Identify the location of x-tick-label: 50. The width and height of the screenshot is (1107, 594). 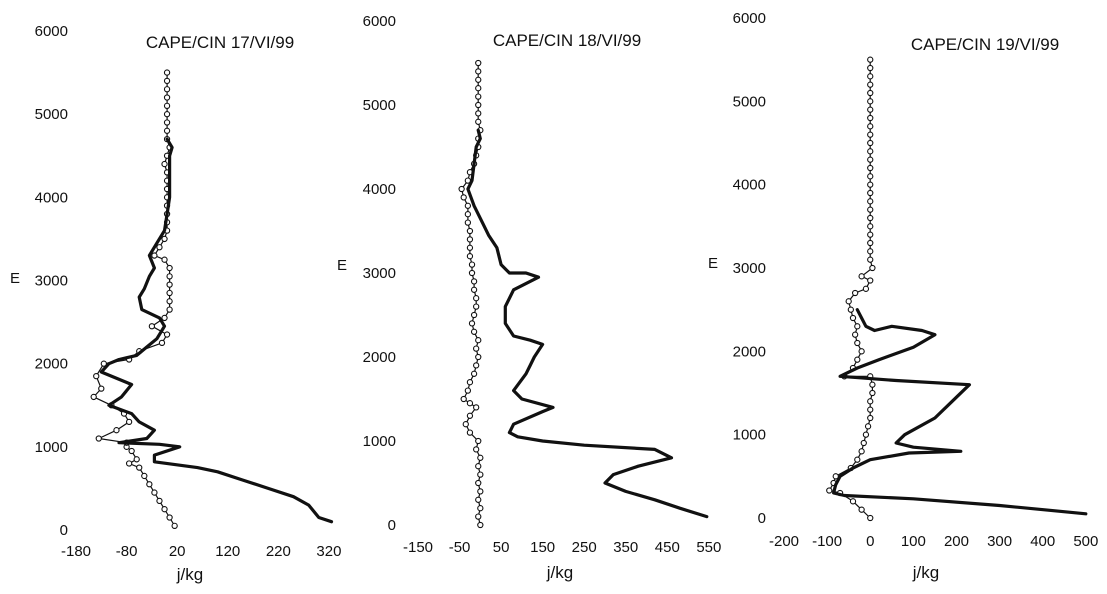
(501, 547).